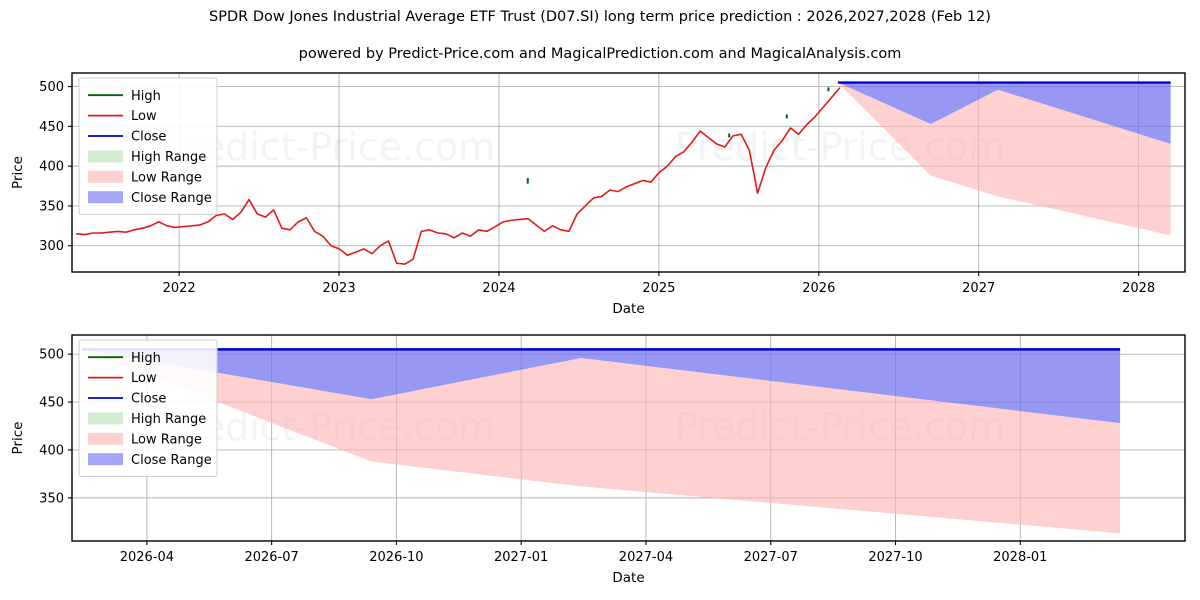  I want to click on x-tick-label: 2023, so click(339, 288).